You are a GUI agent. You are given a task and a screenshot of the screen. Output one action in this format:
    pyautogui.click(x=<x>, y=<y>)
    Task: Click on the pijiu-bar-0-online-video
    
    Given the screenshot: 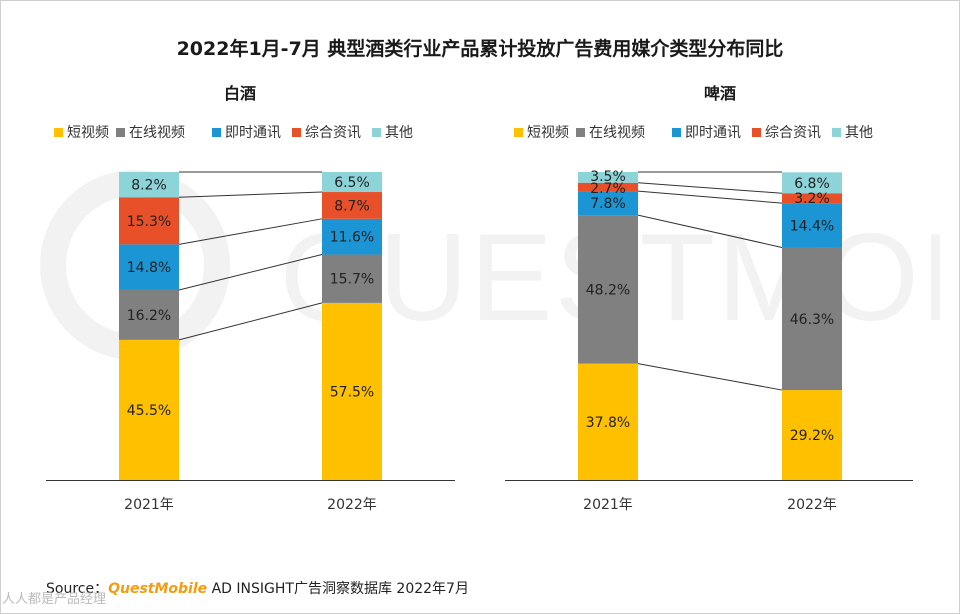 What is the action you would take?
    pyautogui.click(x=608, y=289)
    